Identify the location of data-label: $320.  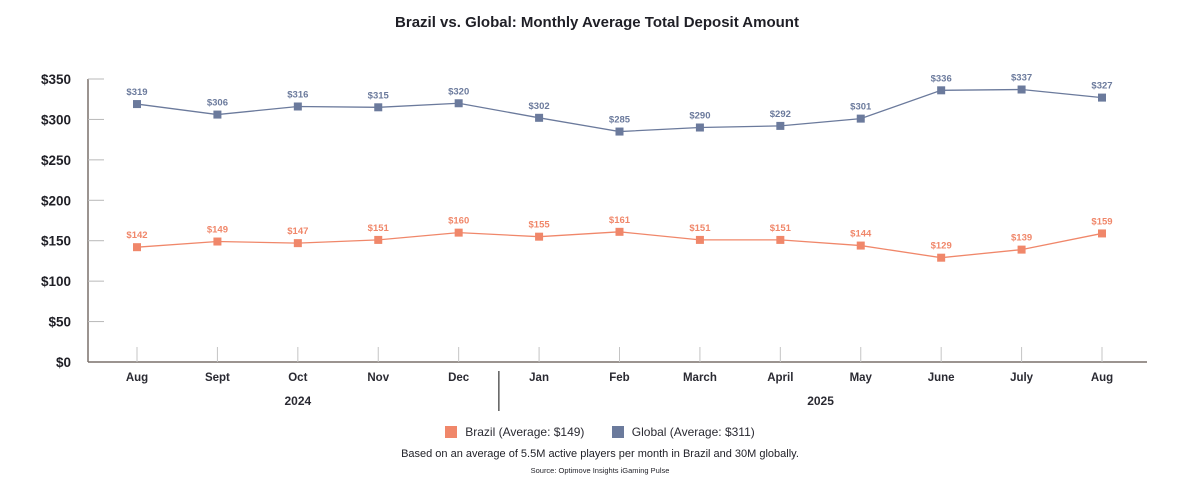
(458, 91).